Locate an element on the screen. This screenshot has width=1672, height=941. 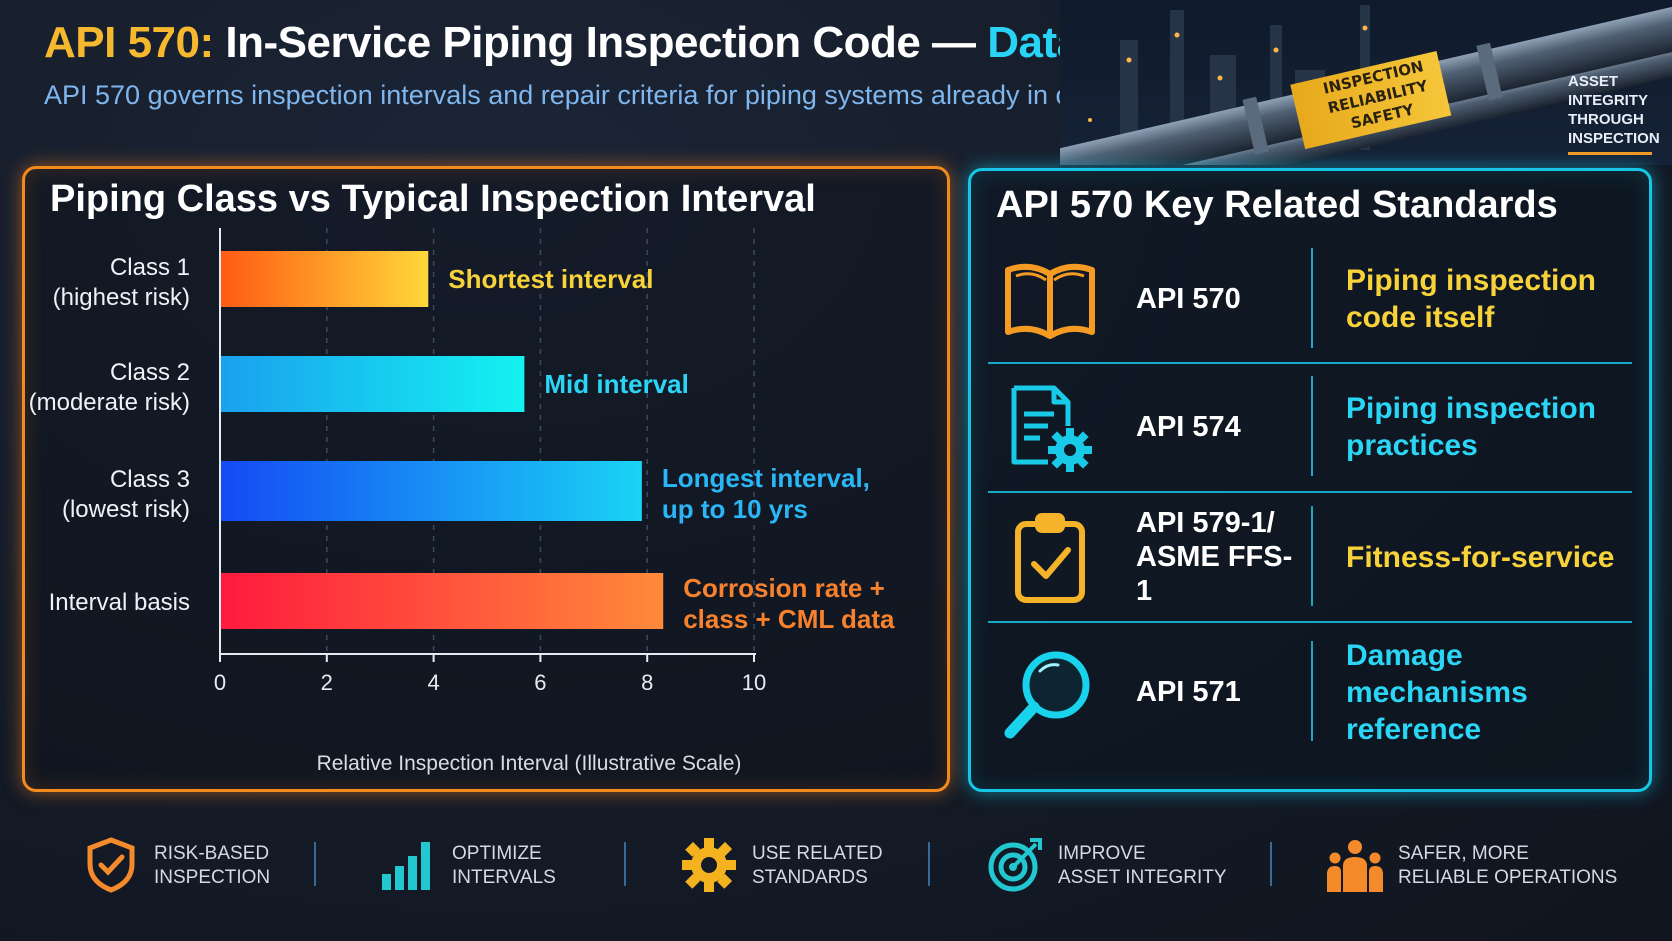
x-tick-label: 6 is located at coordinates (540, 682).